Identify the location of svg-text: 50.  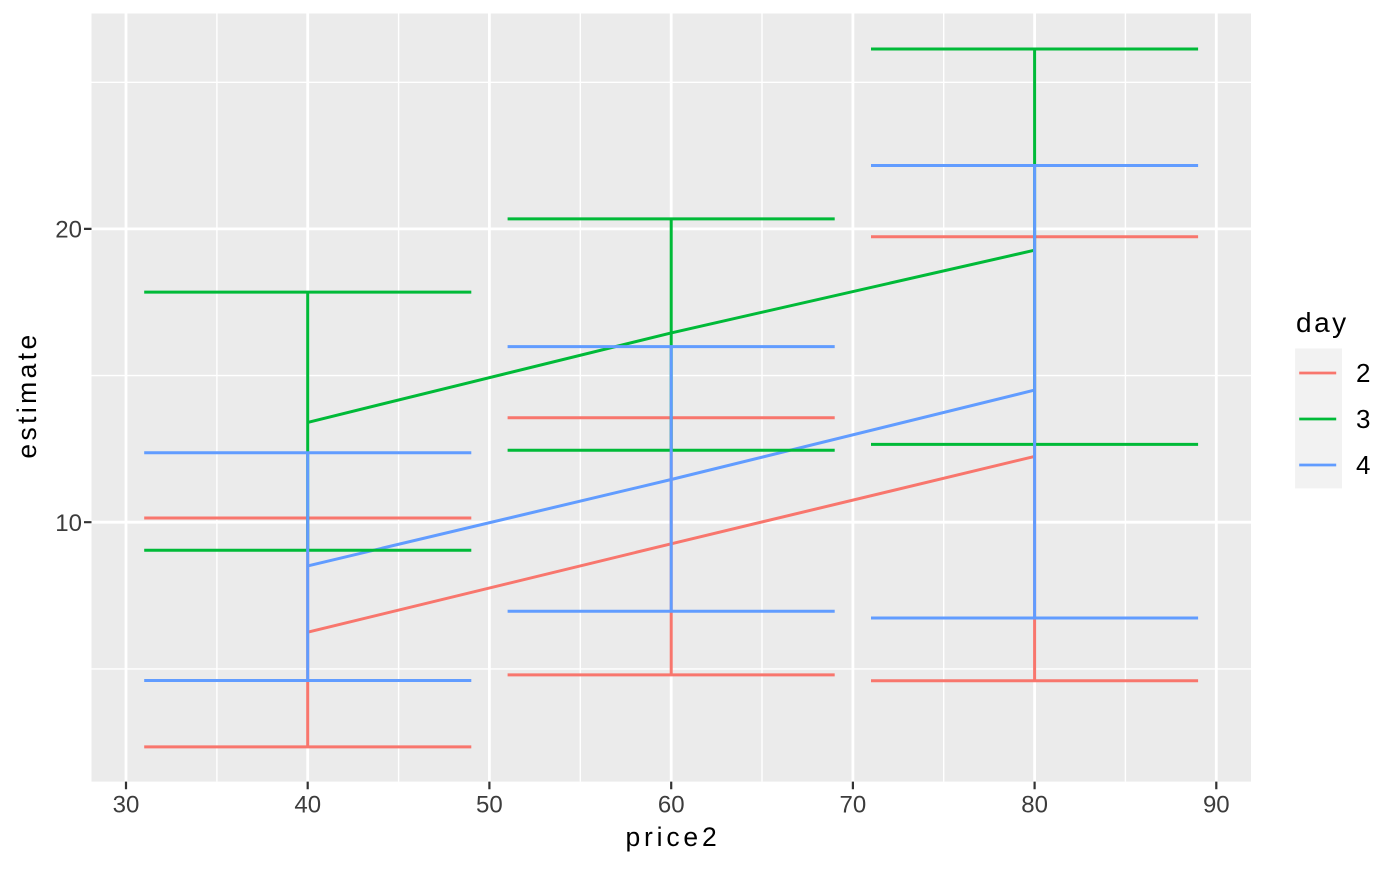
(489, 805).